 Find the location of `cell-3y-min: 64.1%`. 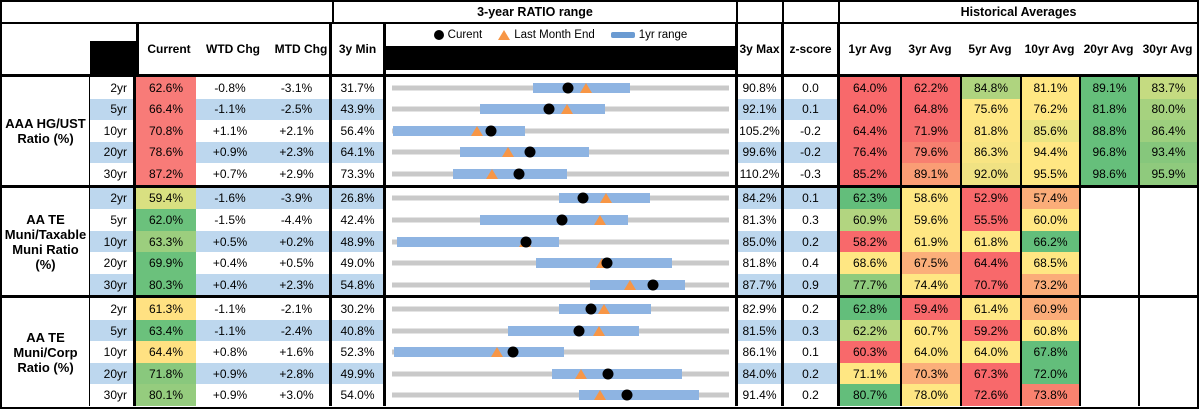

cell-3y-min: 64.1% is located at coordinates (359, 152).